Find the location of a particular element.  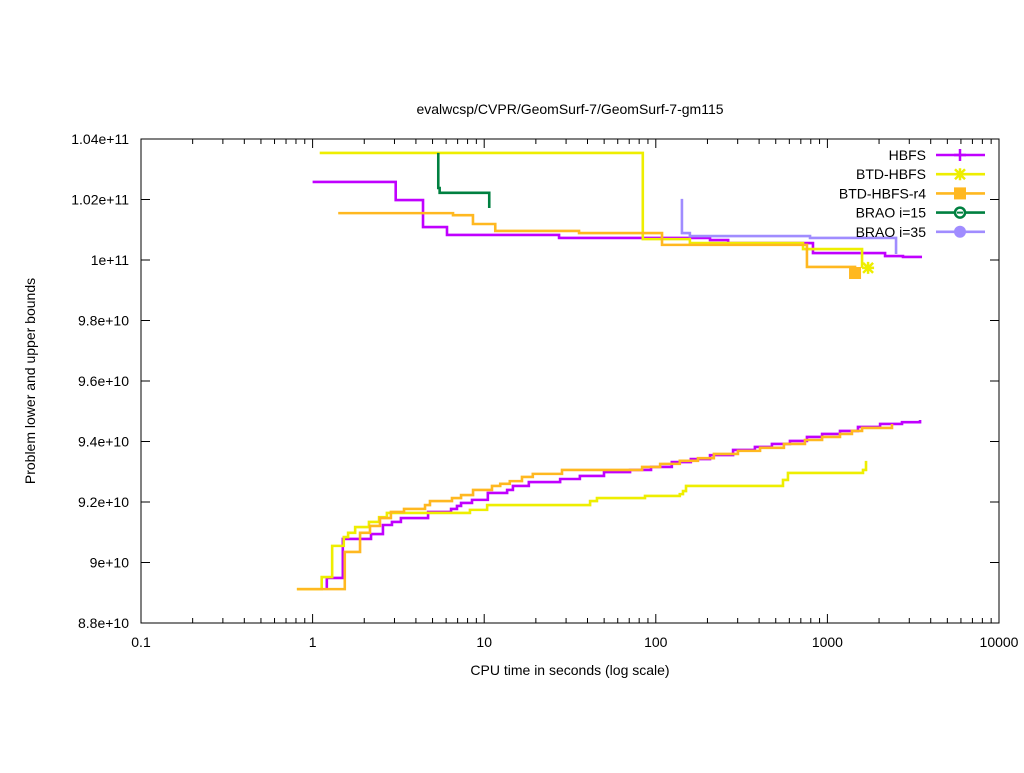

circle-marker is located at coordinates (960, 231).